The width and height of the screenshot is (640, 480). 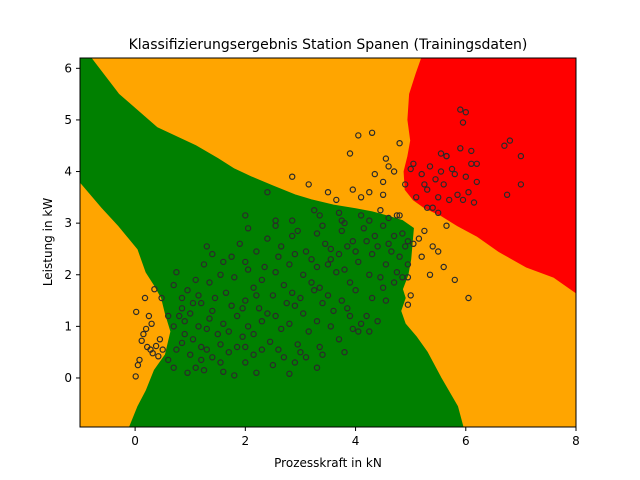 I want to click on y-tick-label: 3, so click(x=68, y=223).